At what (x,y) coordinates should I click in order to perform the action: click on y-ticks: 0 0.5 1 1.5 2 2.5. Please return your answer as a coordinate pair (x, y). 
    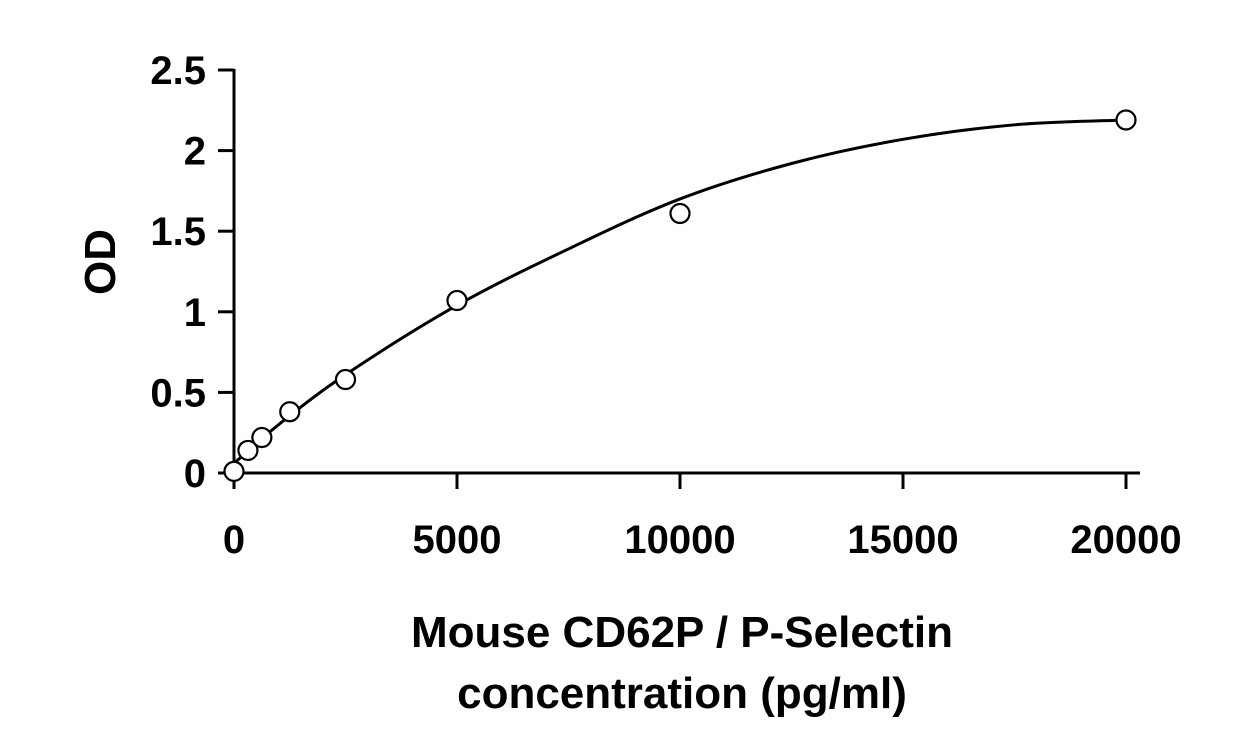
    Looking at the image, I should click on (192, 272).